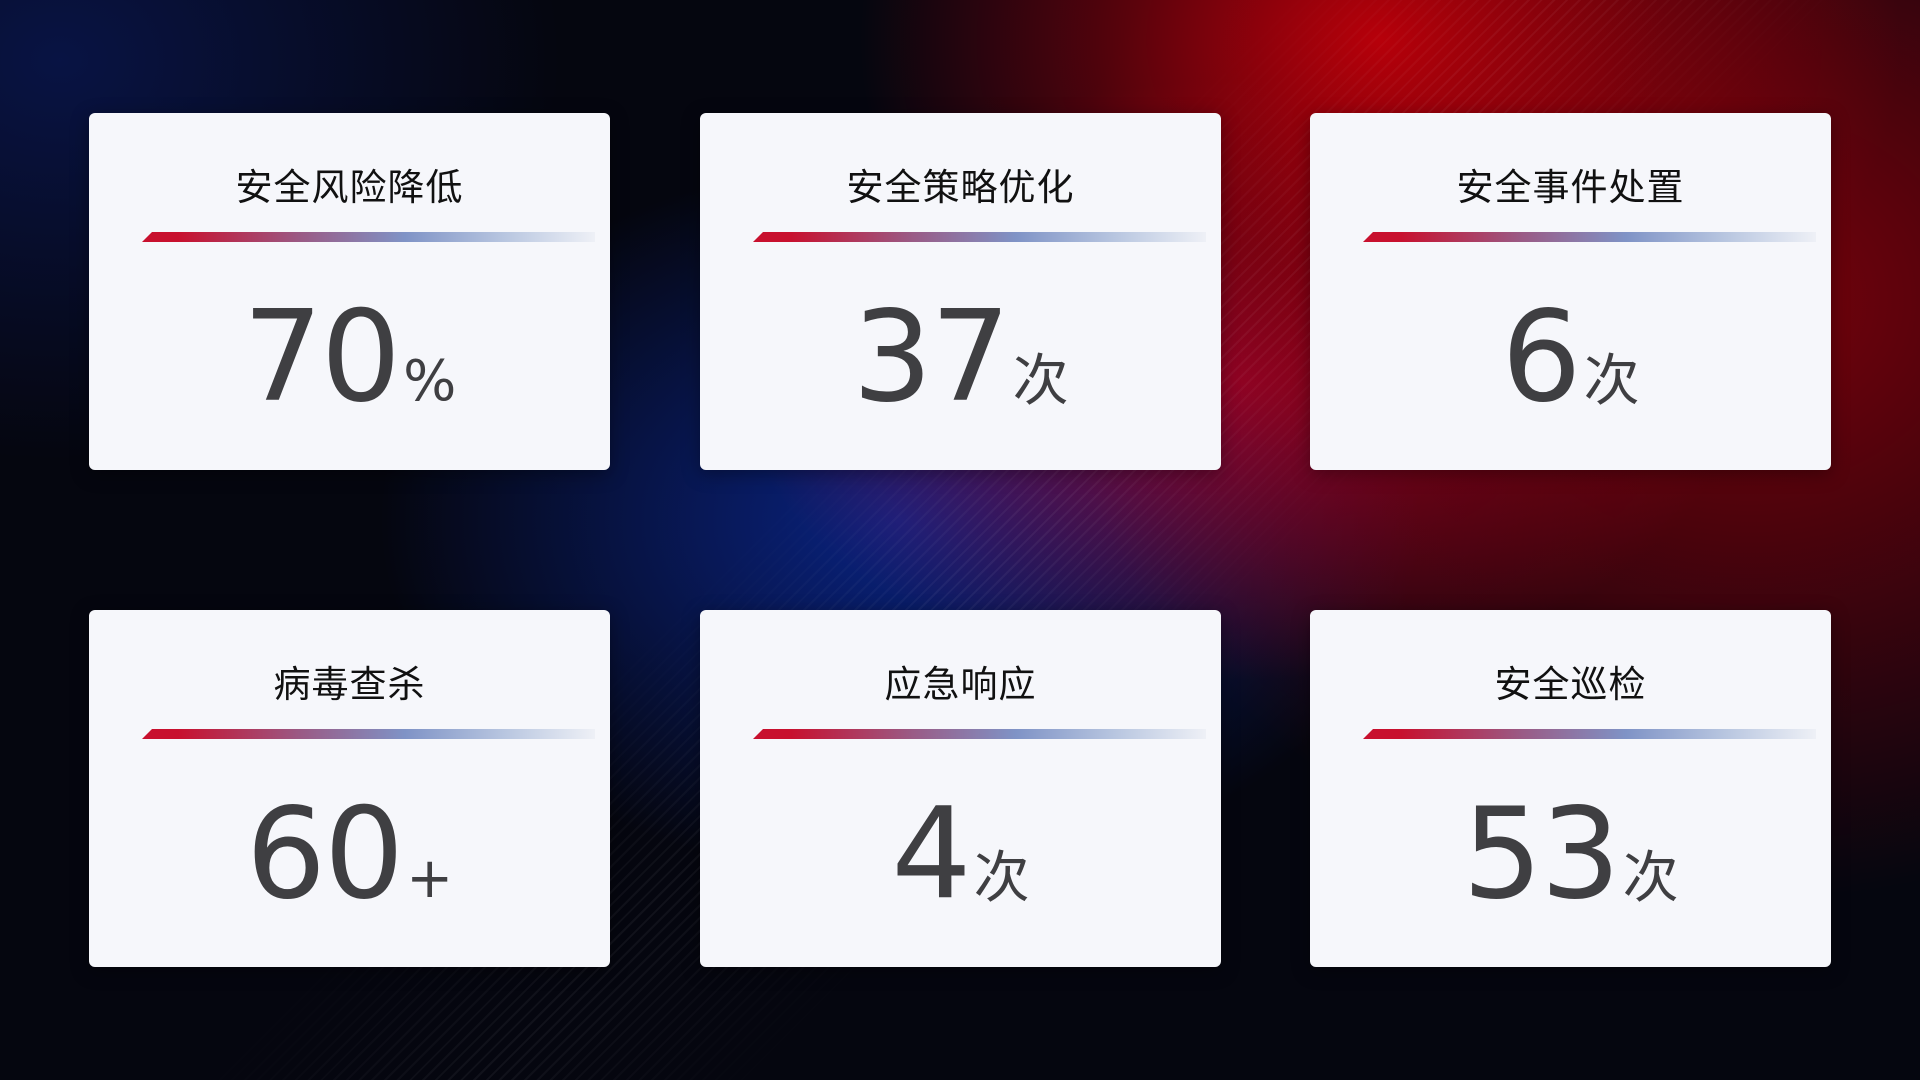  What do you see at coordinates (349, 187) in the screenshot?
I see `card-title: 安全风险降低` at bounding box center [349, 187].